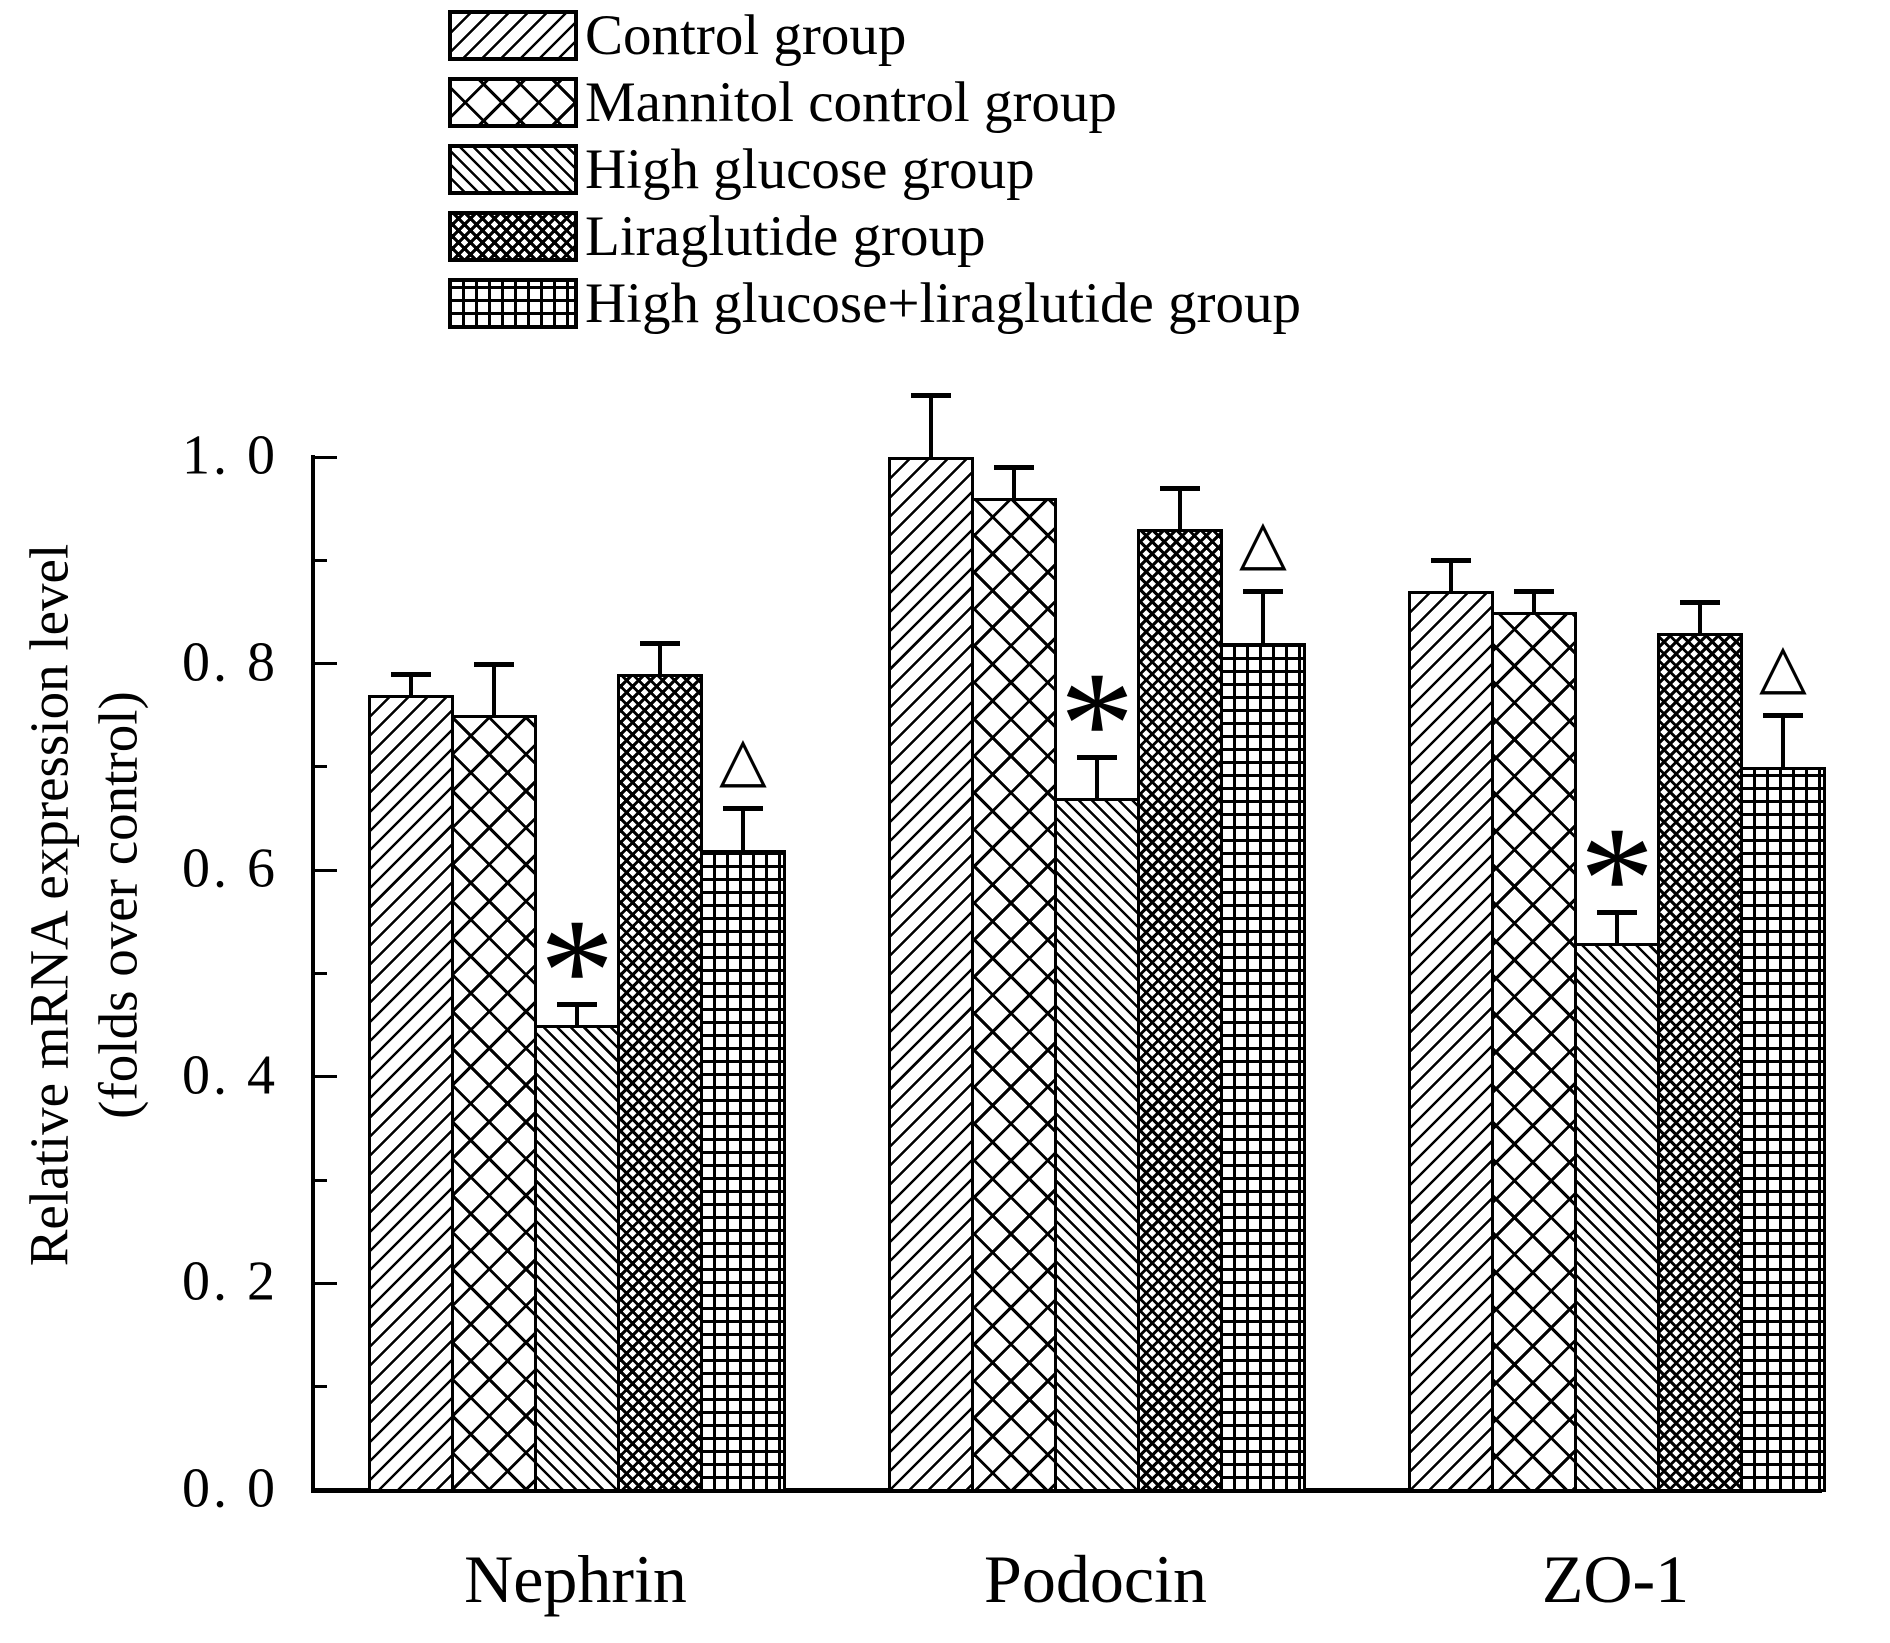 This screenshot has height=1643, width=1890. What do you see at coordinates (943, 303) in the screenshot?
I see `legend-label: High glucose+liraglutide group` at bounding box center [943, 303].